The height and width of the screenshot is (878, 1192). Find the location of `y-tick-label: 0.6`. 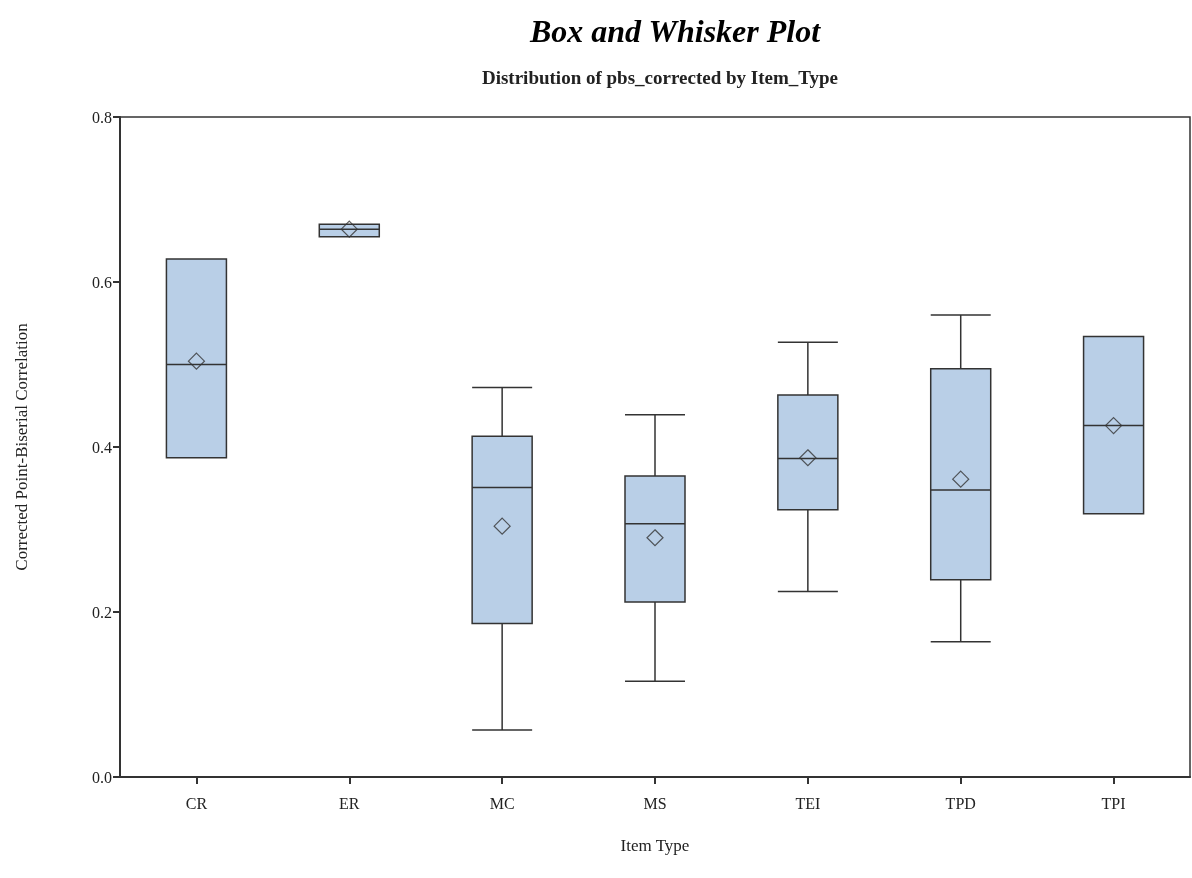

y-tick-label: 0.6 is located at coordinates (102, 282).